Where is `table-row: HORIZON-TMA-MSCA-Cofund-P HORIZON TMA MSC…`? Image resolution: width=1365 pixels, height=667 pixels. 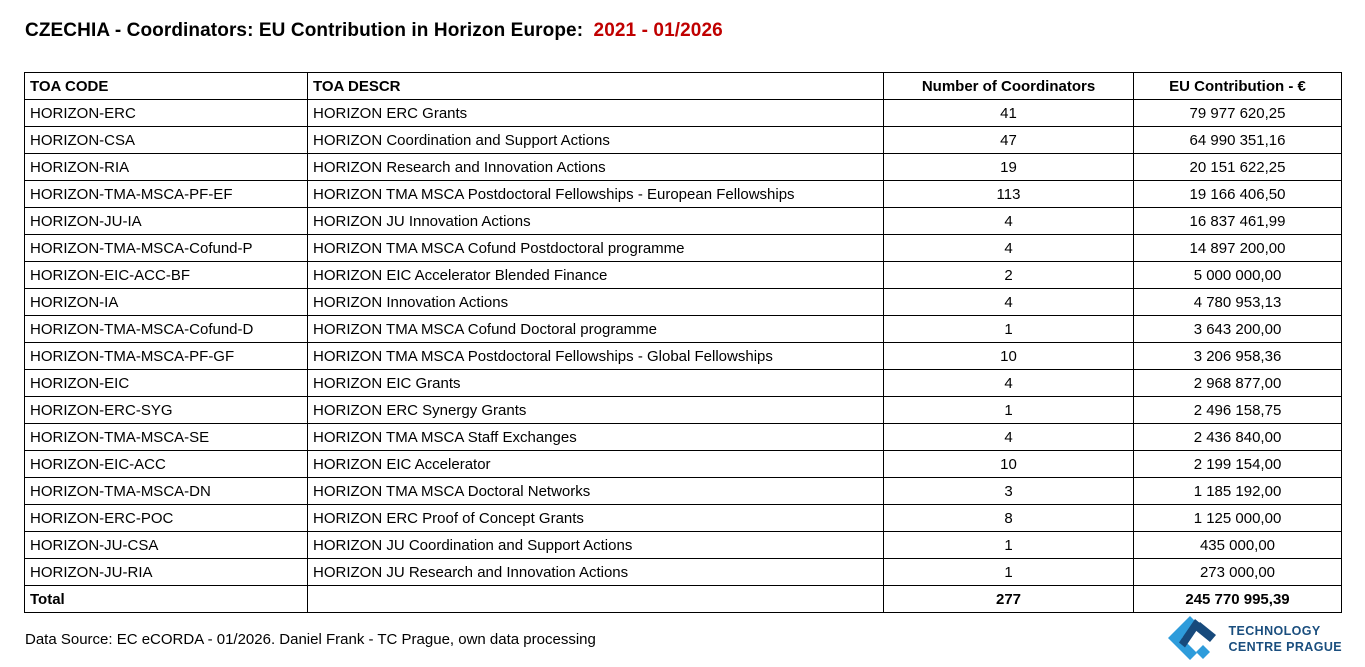 table-row: HORIZON-TMA-MSCA-Cofund-P HORIZON TMA MSC… is located at coordinates (683, 248).